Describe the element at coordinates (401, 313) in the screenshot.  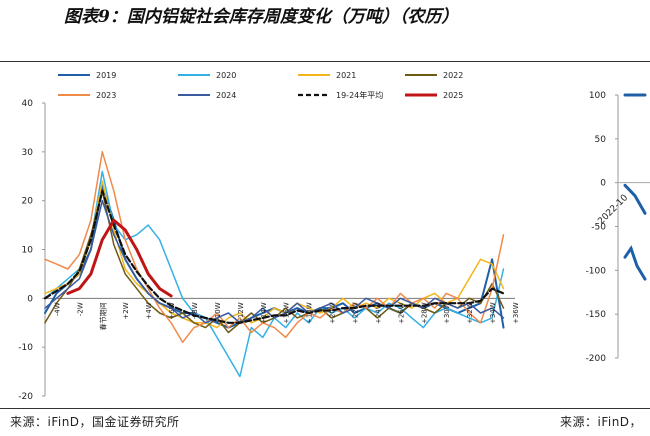
I see `x-tick-label: +26W` at that location.